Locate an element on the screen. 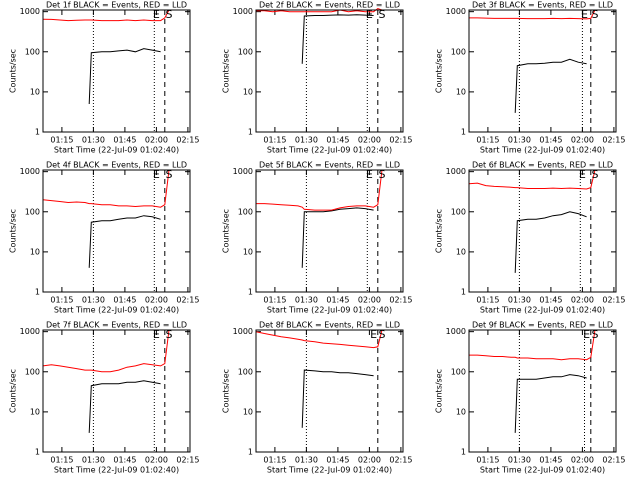 This screenshot has width=640, height=480. chart-title: Det 5f BLACK = Events, RED = LLD is located at coordinates (329, 165).